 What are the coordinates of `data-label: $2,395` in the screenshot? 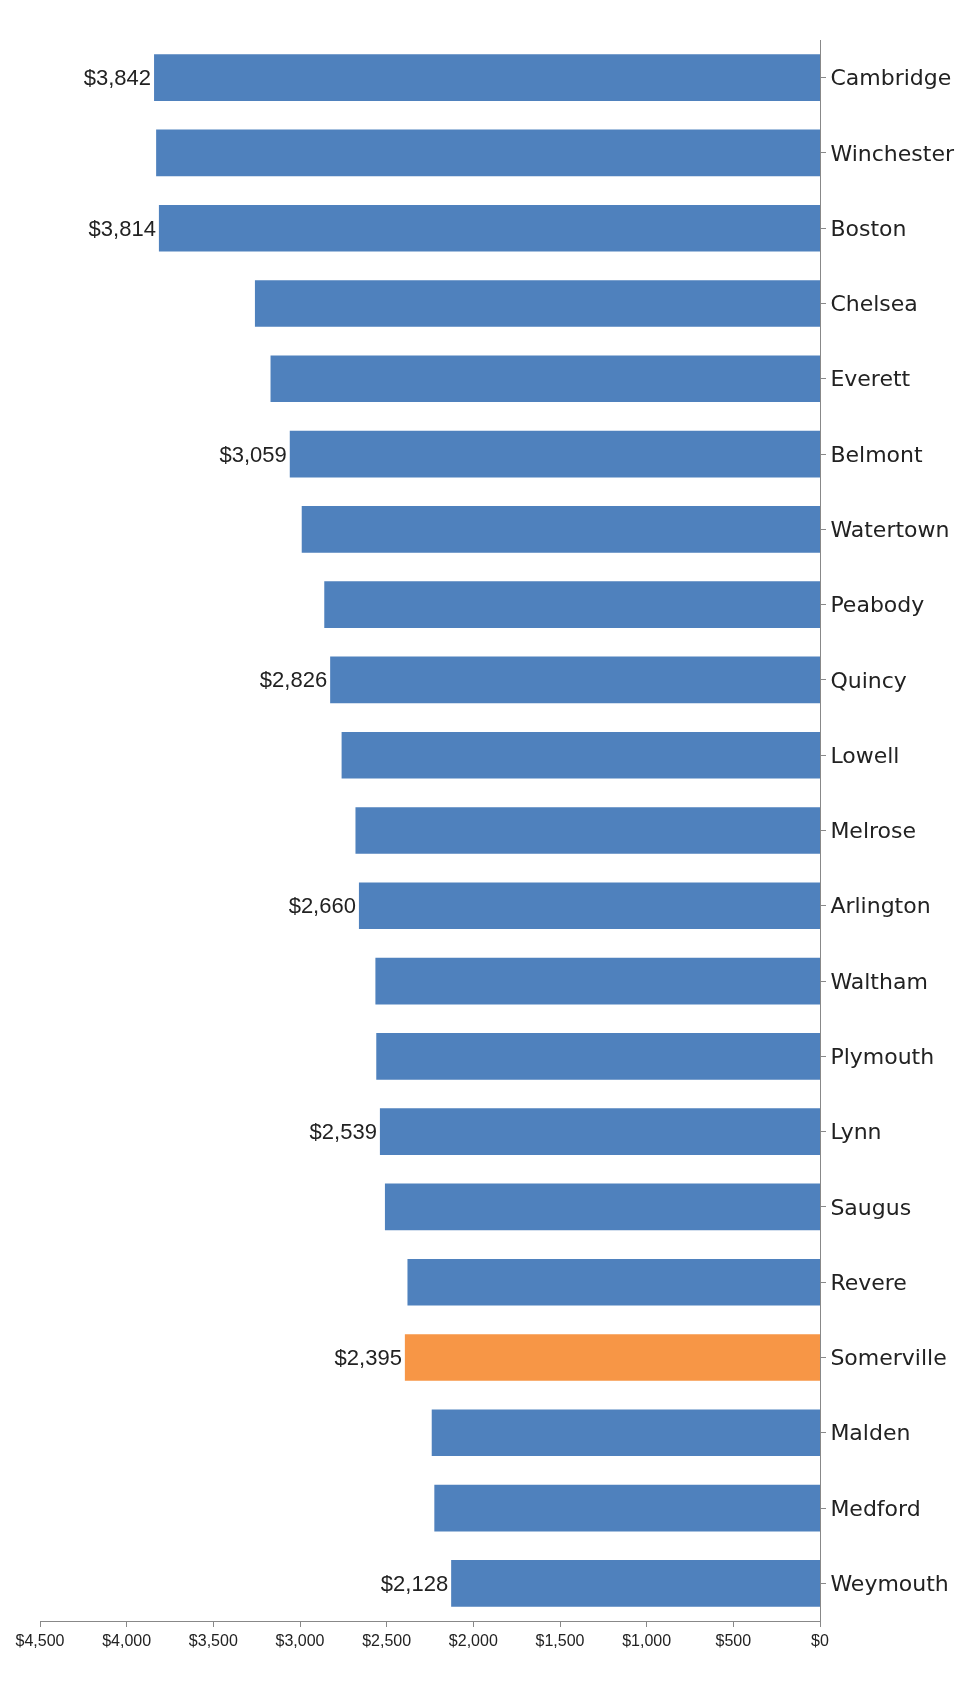 It's located at (368, 1357).